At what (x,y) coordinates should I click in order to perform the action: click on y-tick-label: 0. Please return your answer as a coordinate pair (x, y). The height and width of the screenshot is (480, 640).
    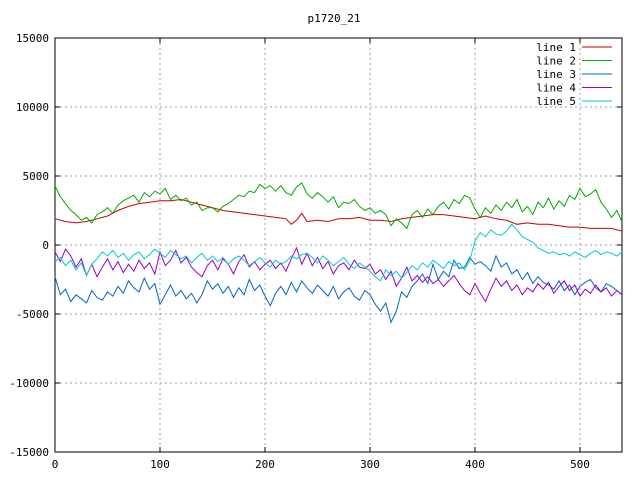
    Looking at the image, I should click on (45, 245).